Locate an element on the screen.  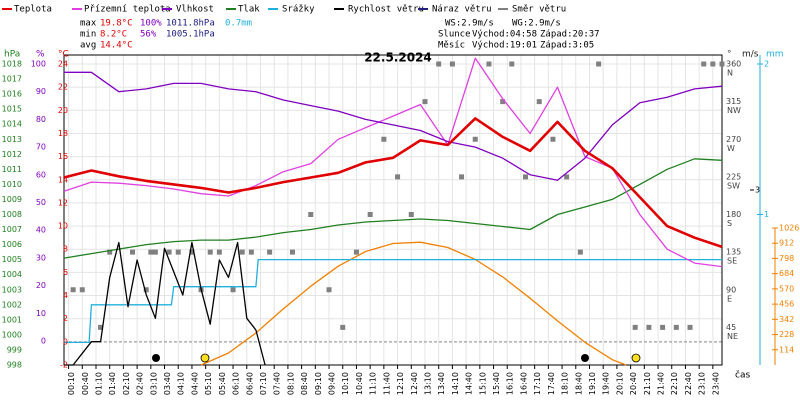
x-tick-label: 06:40 is located at coordinates (249, 383).